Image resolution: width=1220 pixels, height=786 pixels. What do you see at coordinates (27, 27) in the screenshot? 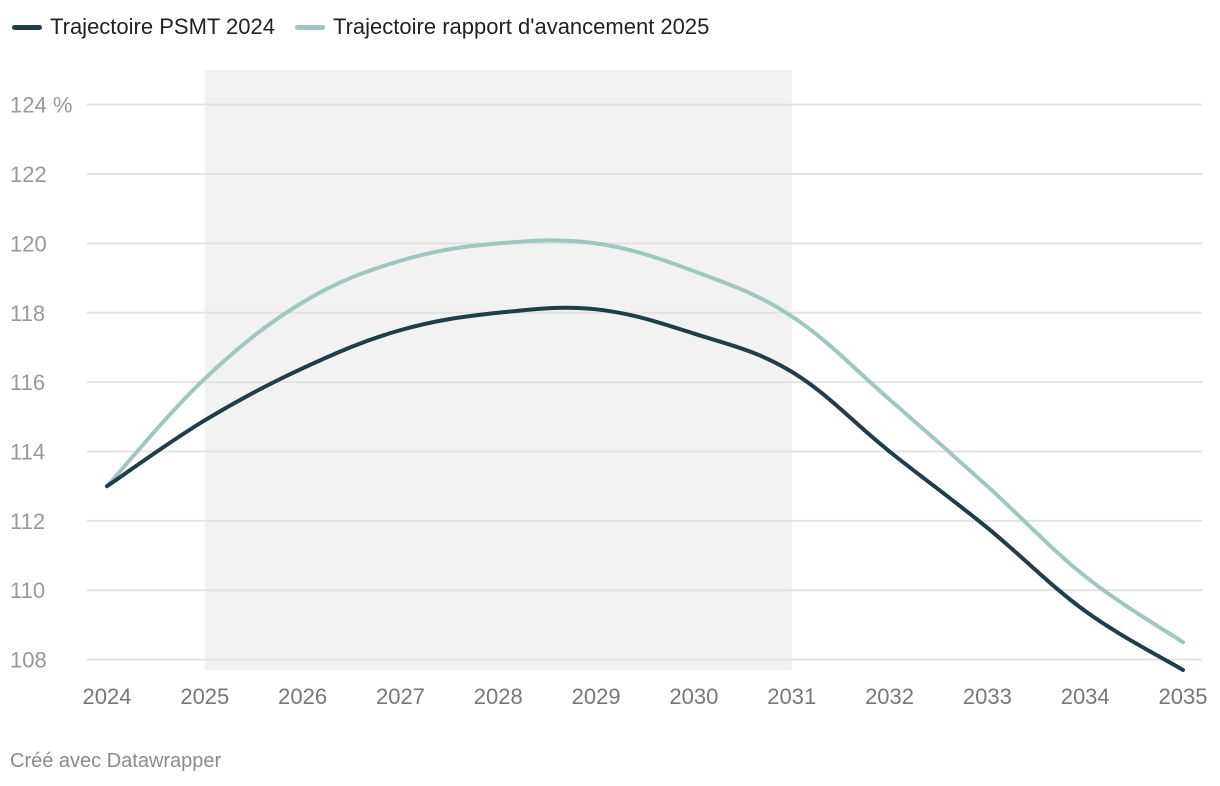
I see `legend-swatch-psmt-2024` at bounding box center [27, 27].